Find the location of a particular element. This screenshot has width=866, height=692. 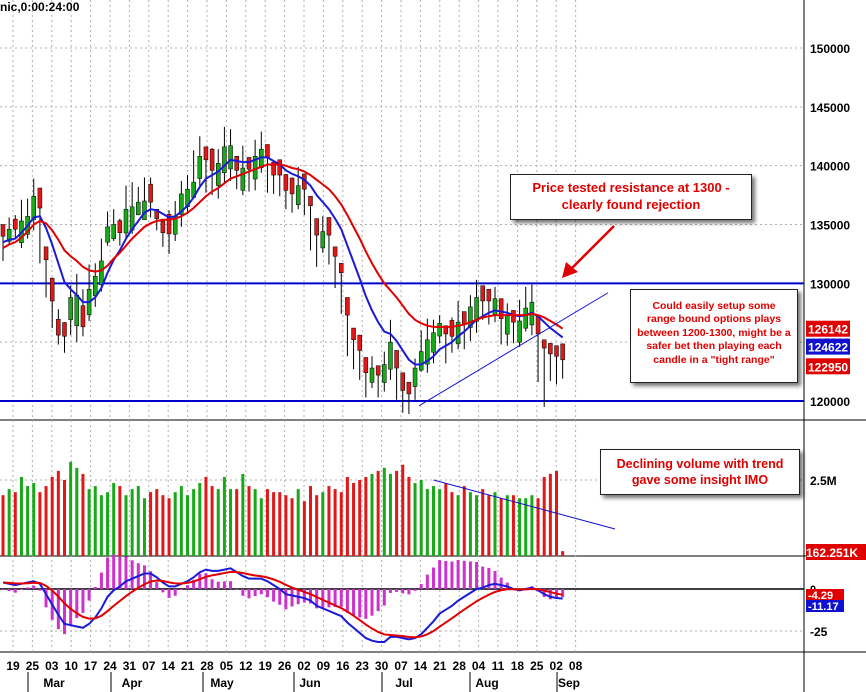

month-label: Aug is located at coordinates (486, 683).